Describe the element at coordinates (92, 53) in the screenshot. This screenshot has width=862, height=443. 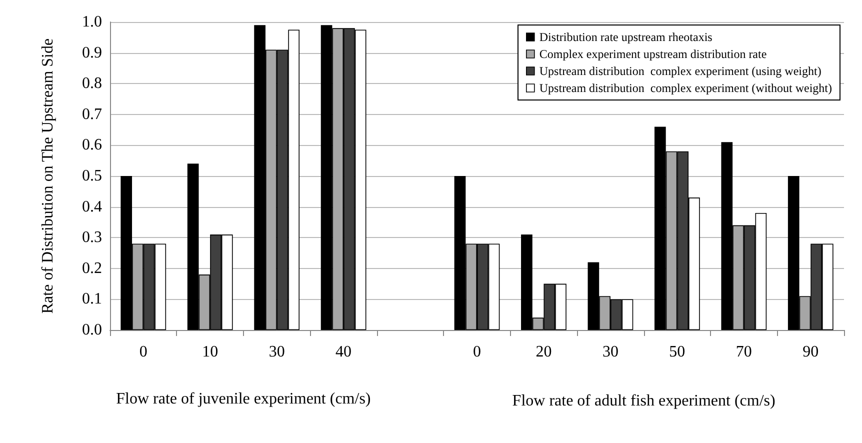
I see `y-tick-label: 0.9` at that location.